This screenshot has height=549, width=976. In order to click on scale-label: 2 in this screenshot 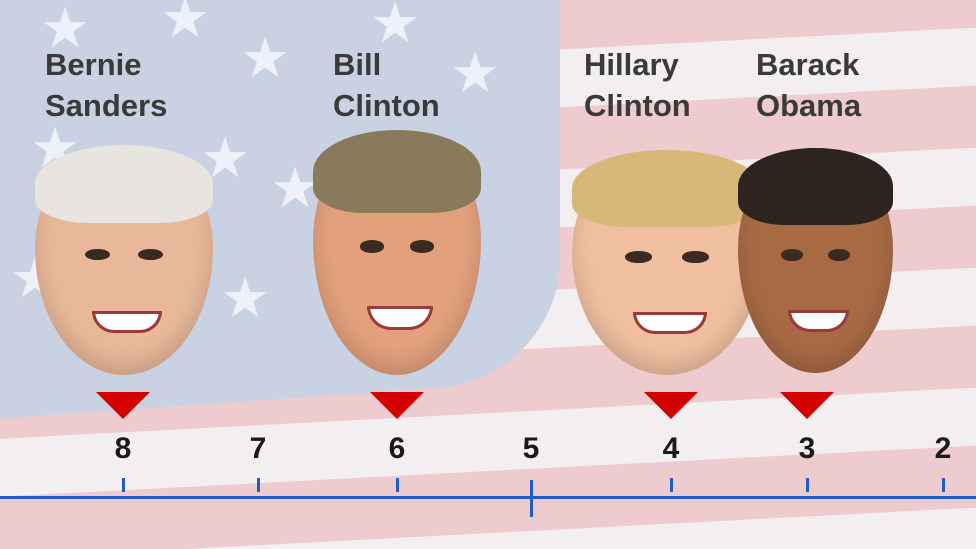, I will do `click(943, 448)`.